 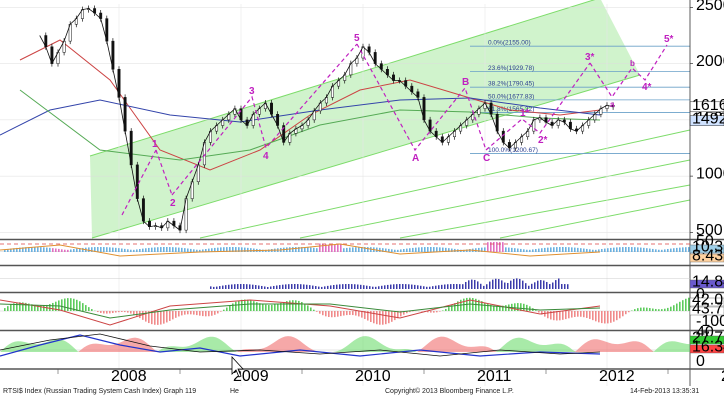 What do you see at coordinates (647, 87) in the screenshot?
I see `wave-label-4*: 4*` at bounding box center [647, 87].